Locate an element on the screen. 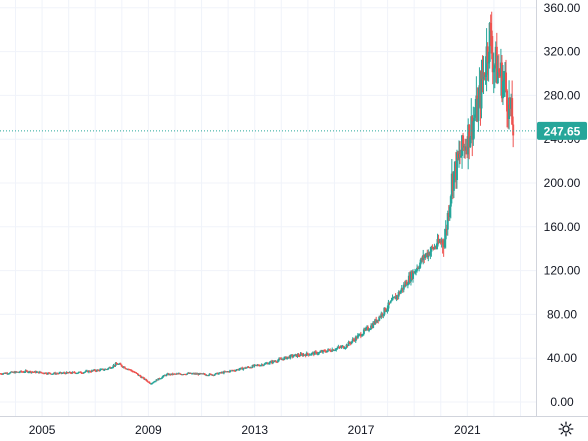 This screenshot has height=441, width=588. y-tick-label: 160.00 is located at coordinates (562, 227).